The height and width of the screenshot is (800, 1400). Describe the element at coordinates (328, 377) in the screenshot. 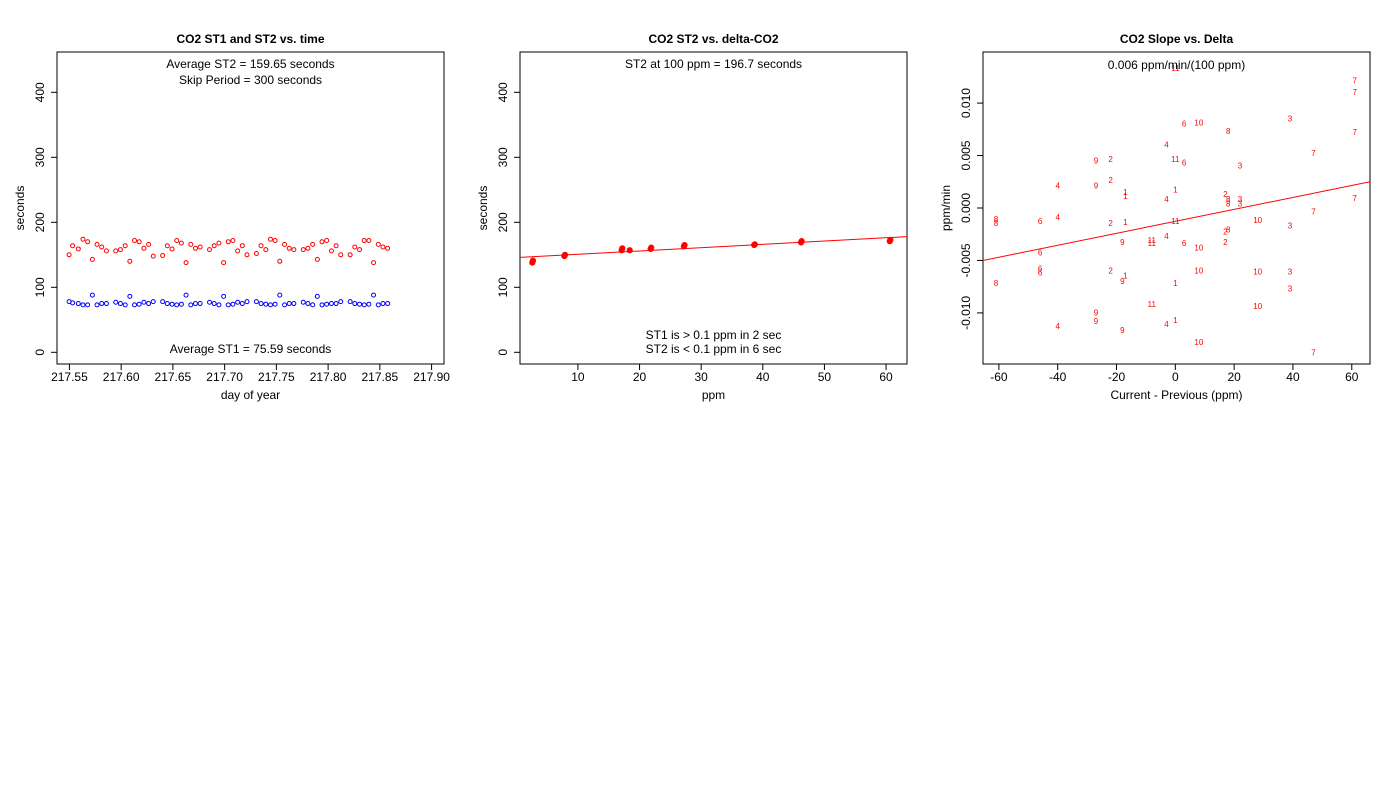

I see `x-tick-label: 217.80` at that location.